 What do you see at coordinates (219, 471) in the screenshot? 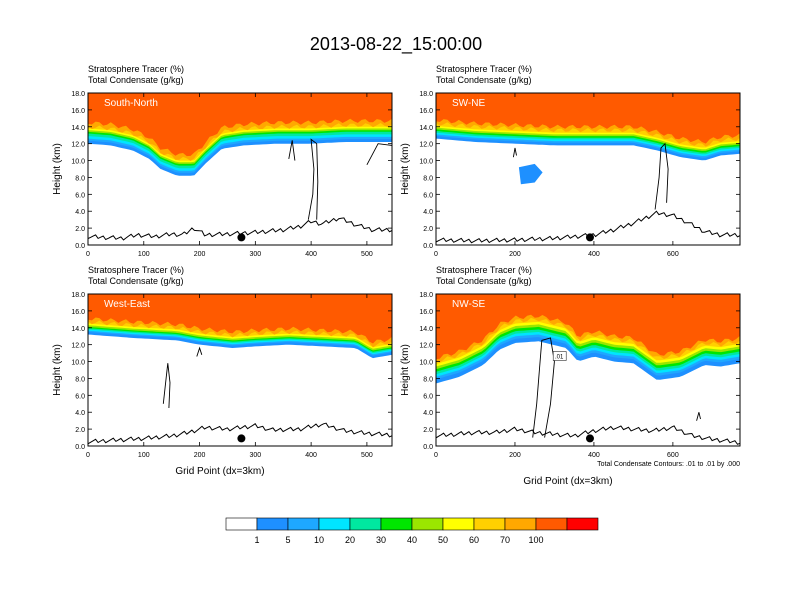
I see `x-axis-label: Grid Point (dx=3km)` at bounding box center [219, 471].